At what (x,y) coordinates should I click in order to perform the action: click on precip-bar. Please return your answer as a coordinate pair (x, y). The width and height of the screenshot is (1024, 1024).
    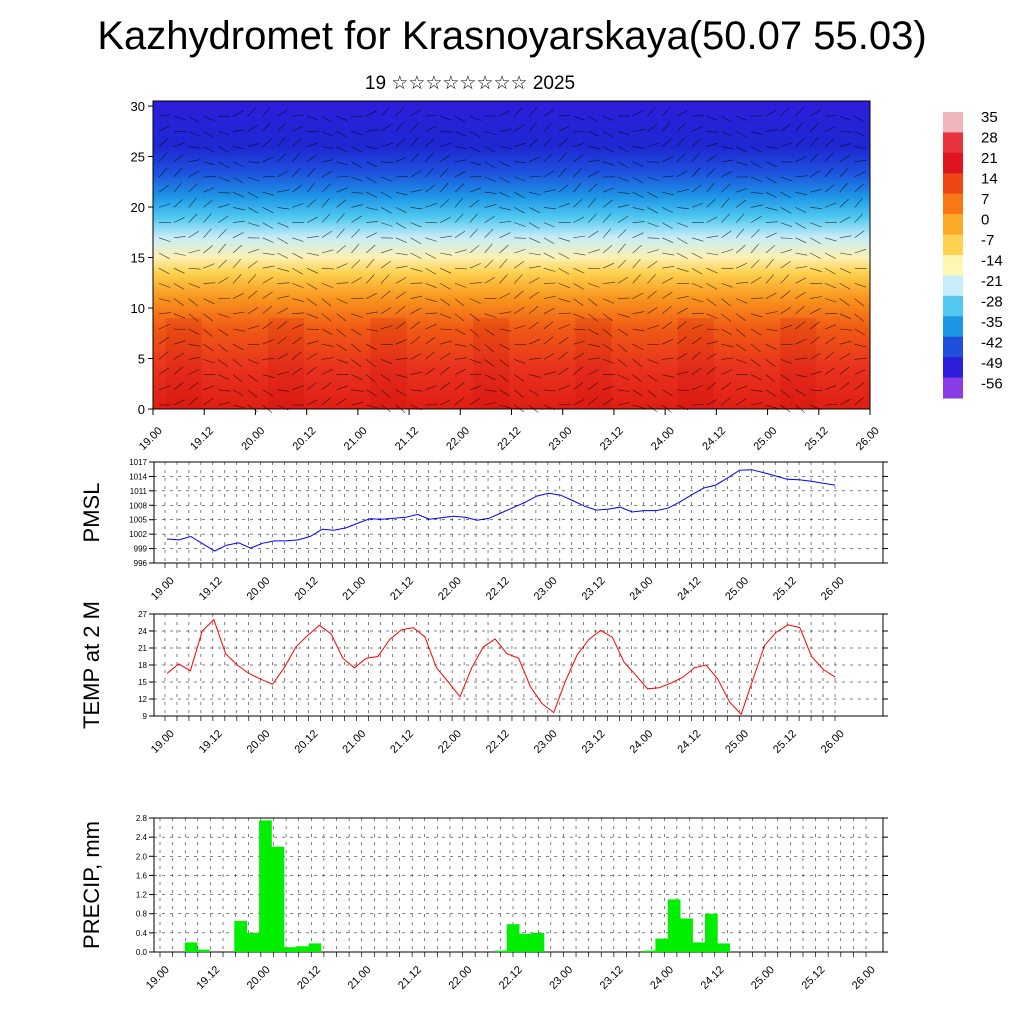
    Looking at the image, I should click on (699, 947).